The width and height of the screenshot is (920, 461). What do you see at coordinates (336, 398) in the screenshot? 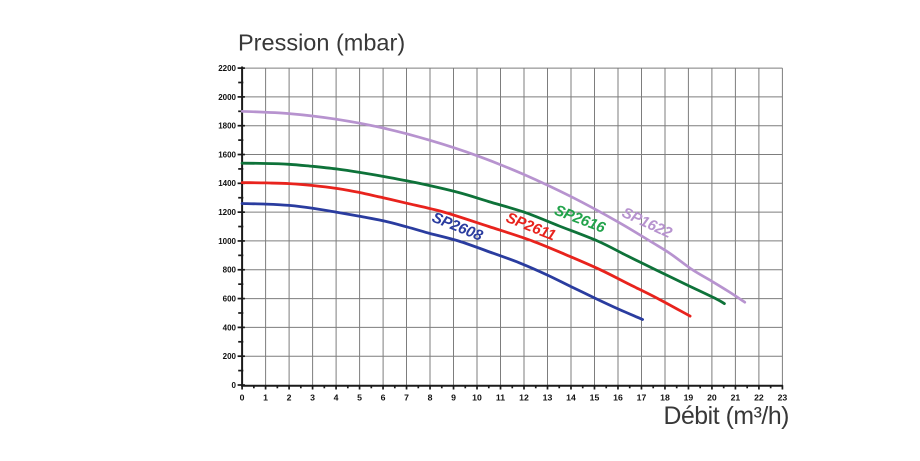
I see `svg-text: 4` at bounding box center [336, 398].